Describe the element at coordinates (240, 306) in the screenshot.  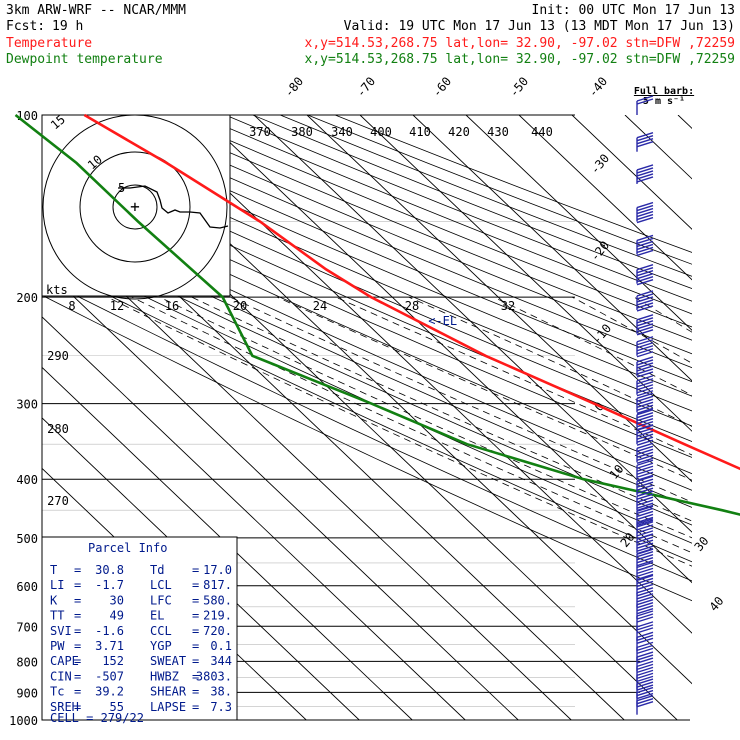
I see `hodograph-axis-label: 20` at that location.